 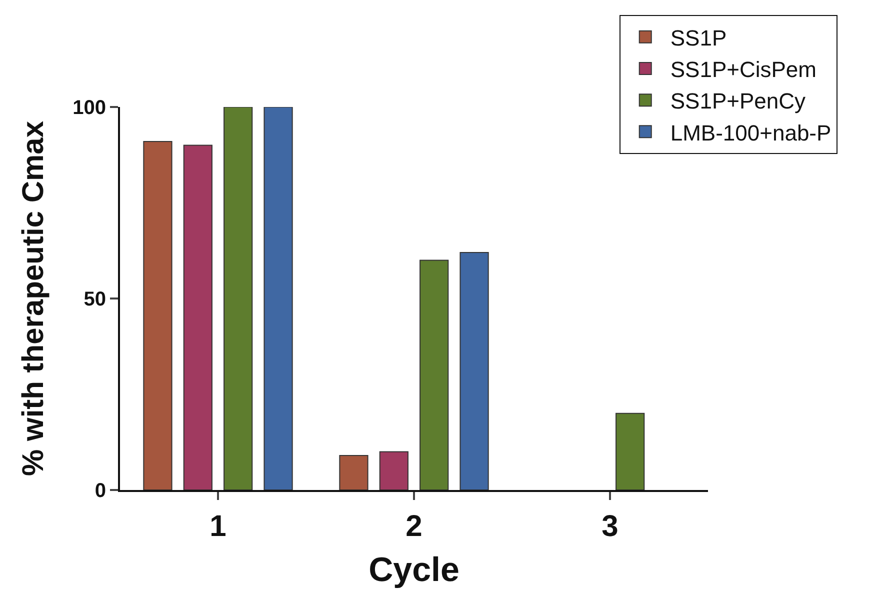 What do you see at coordinates (100, 491) in the screenshot?
I see `y-tick-label: 0` at bounding box center [100, 491].